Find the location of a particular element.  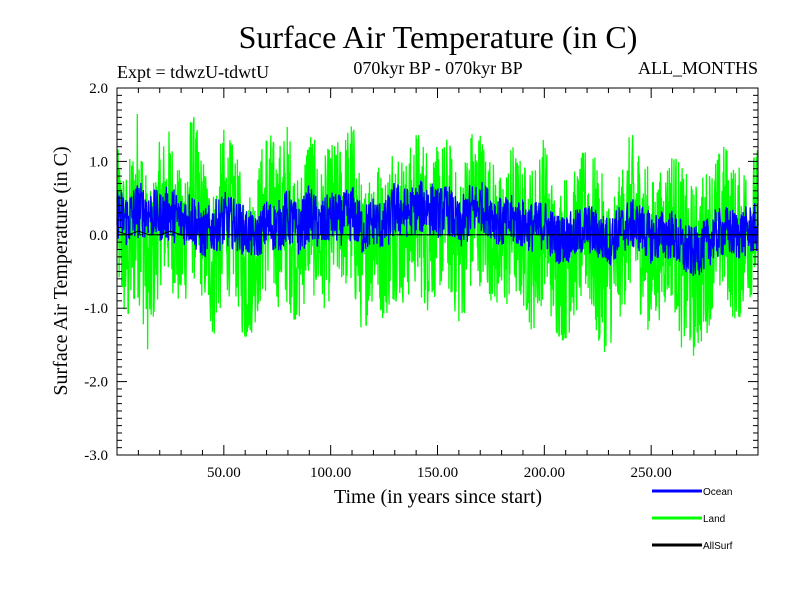

y-axis-label: Surface Air Temperature (in C) is located at coordinates (61, 270).